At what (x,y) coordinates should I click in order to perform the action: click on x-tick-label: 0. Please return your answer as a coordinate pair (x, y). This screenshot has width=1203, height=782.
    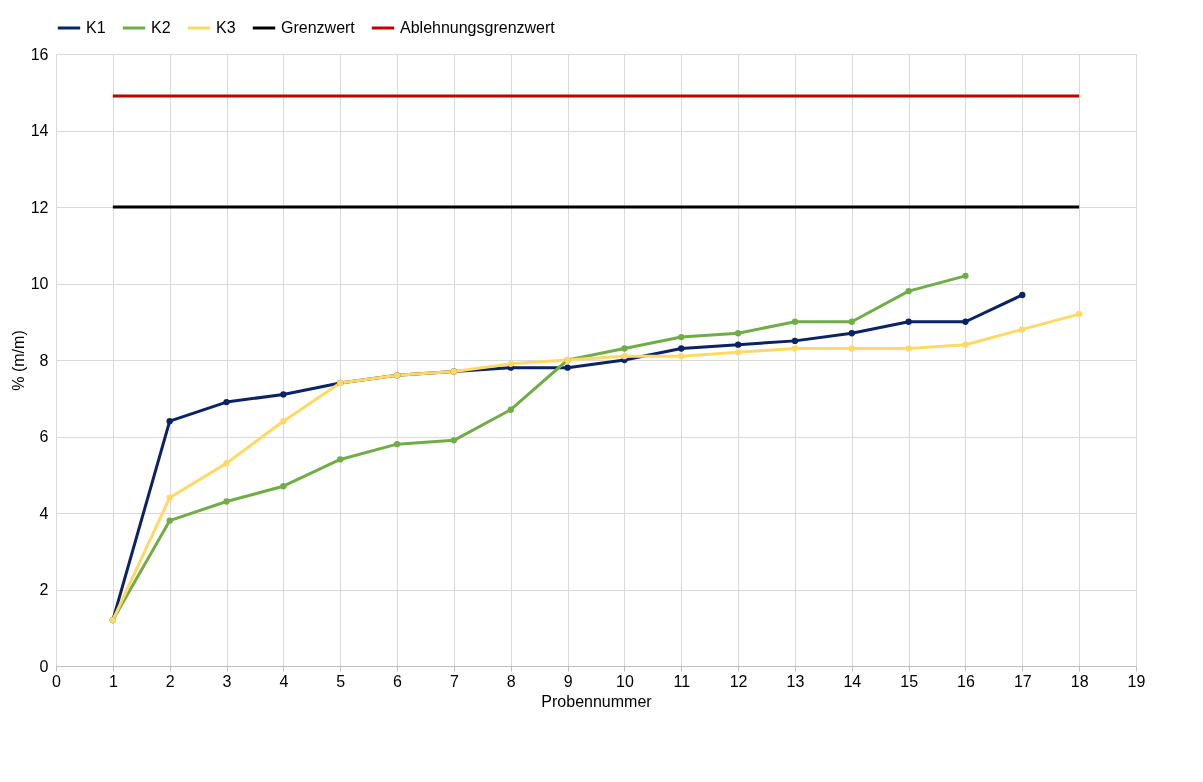
    Looking at the image, I should click on (57, 681).